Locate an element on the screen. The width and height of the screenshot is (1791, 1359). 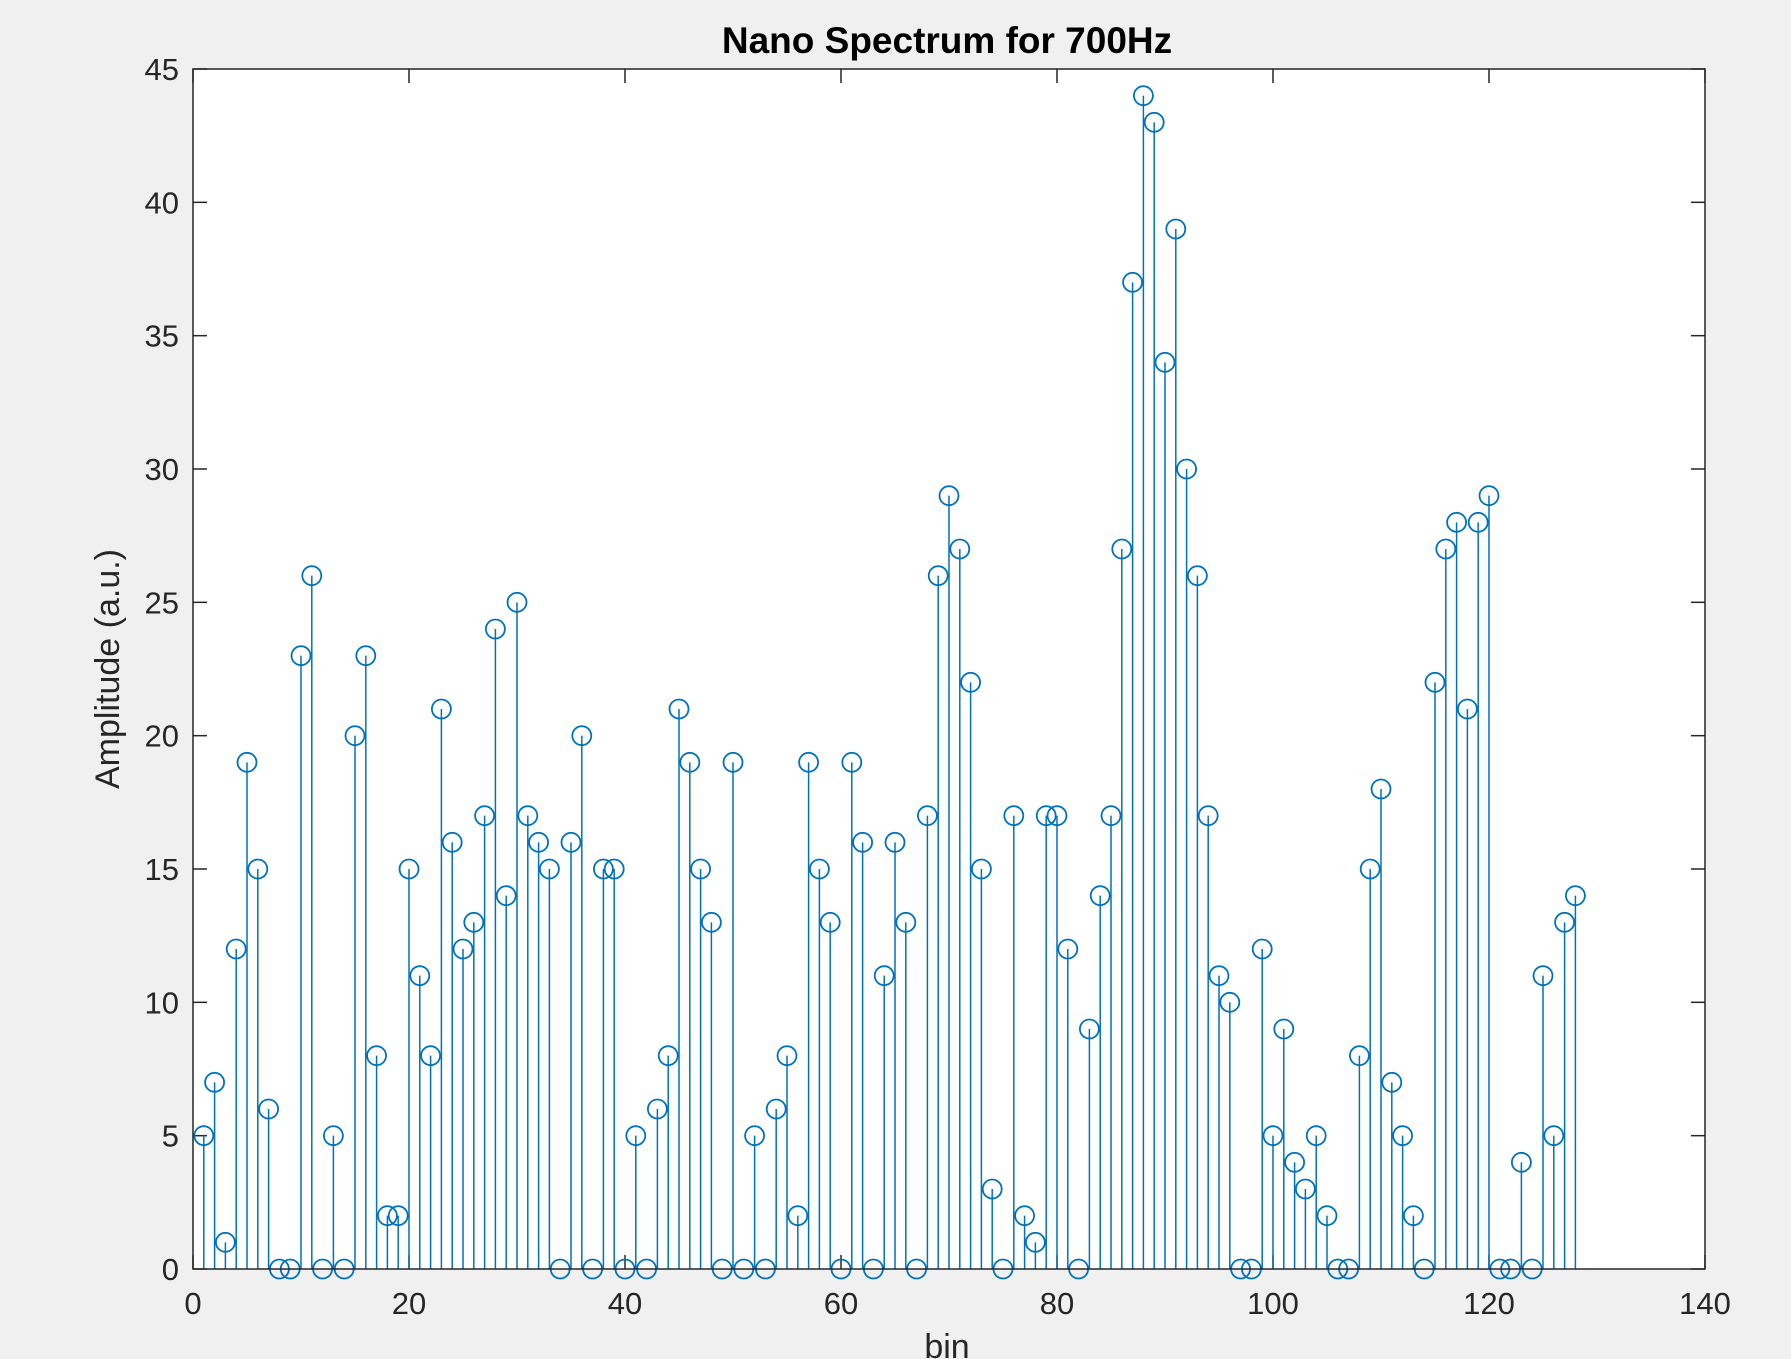
y-tick-label: 10 is located at coordinates (162, 1002).